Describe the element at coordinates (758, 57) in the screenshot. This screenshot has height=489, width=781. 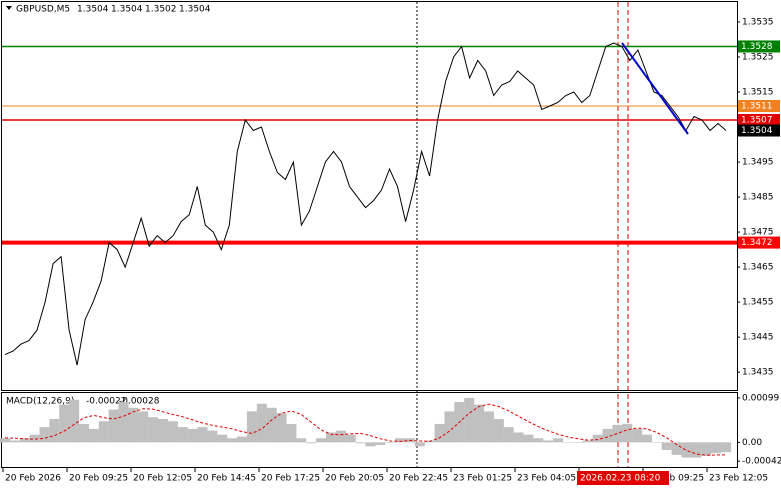
I see `y-tick-label: 1.3525` at that location.